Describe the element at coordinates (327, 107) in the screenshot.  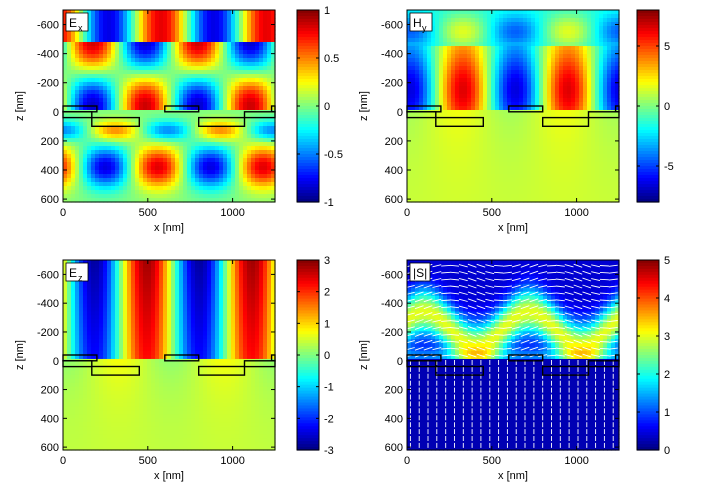
I see `colorbar-tick-label: 0` at that location.